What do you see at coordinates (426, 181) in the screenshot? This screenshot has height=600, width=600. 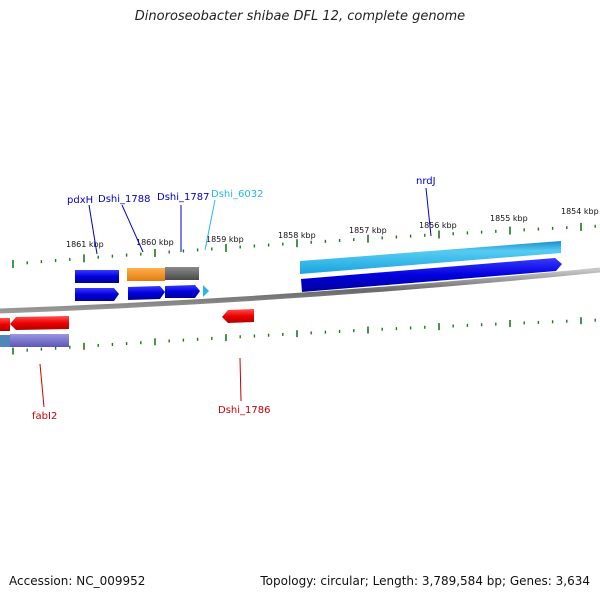 I see `gene-label-nrdJ: nrdJ` at bounding box center [426, 181].